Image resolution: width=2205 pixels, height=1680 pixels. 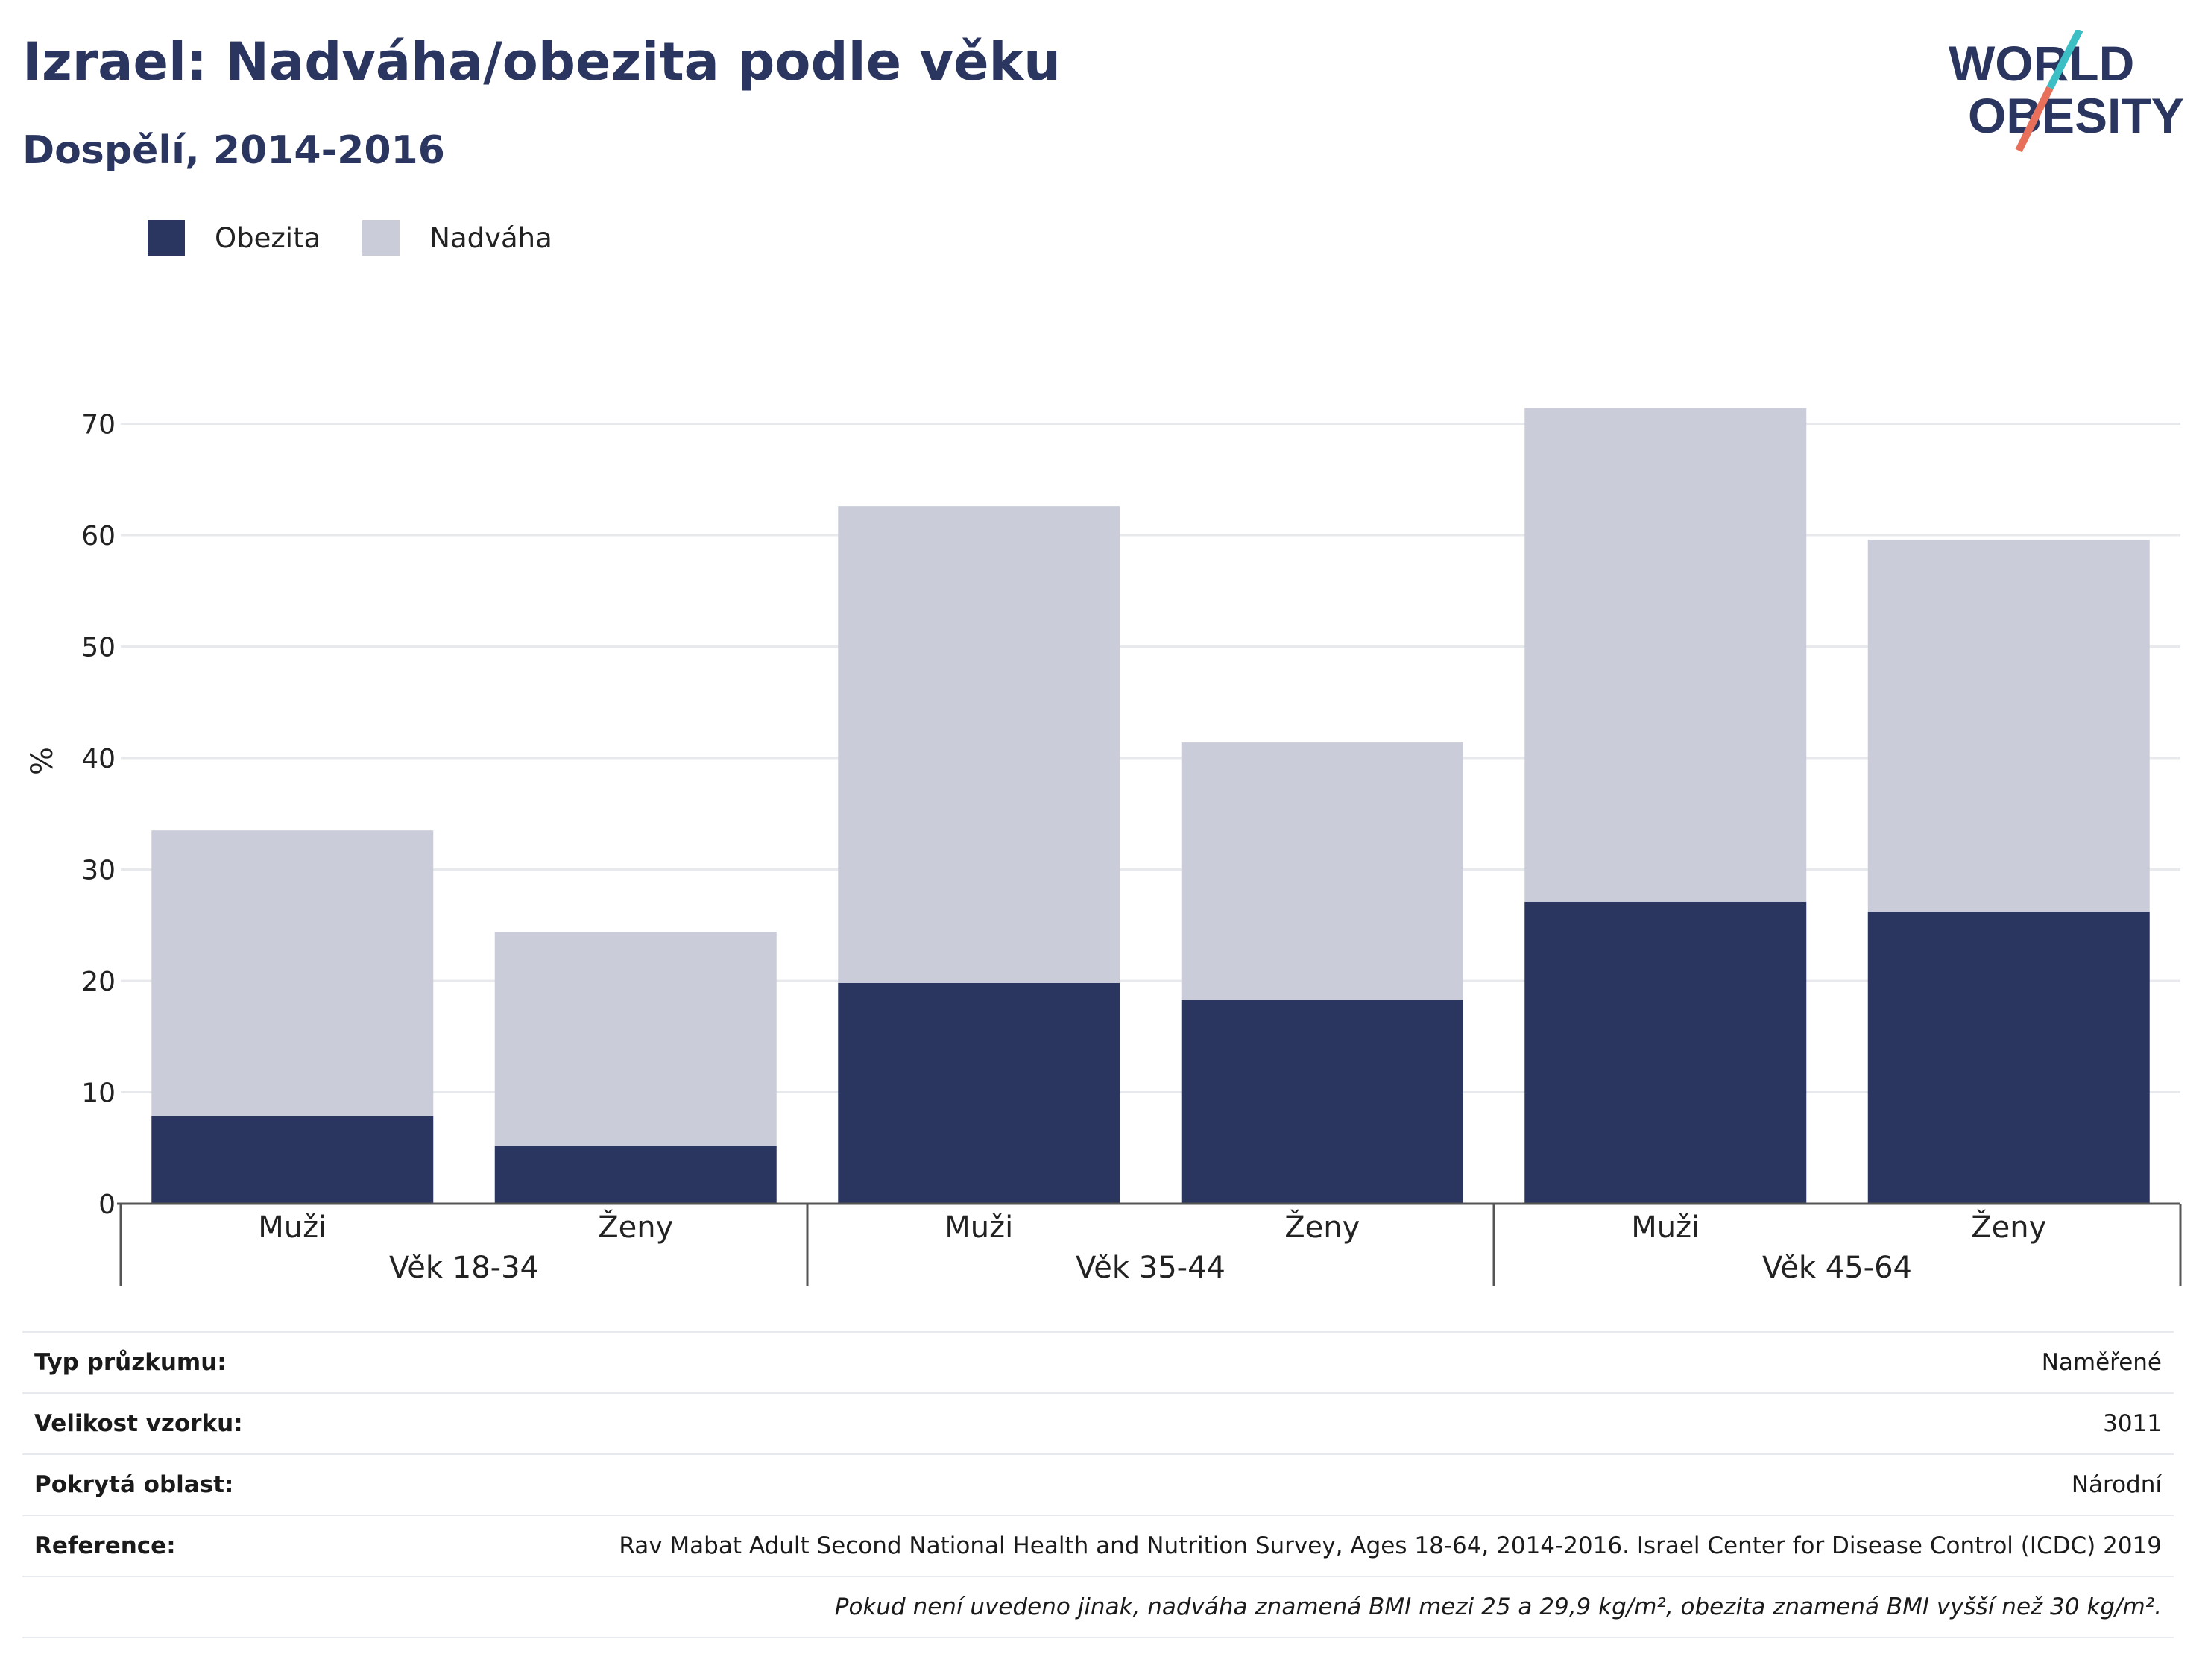 I want to click on y-tick-label: 30, so click(x=98, y=871).